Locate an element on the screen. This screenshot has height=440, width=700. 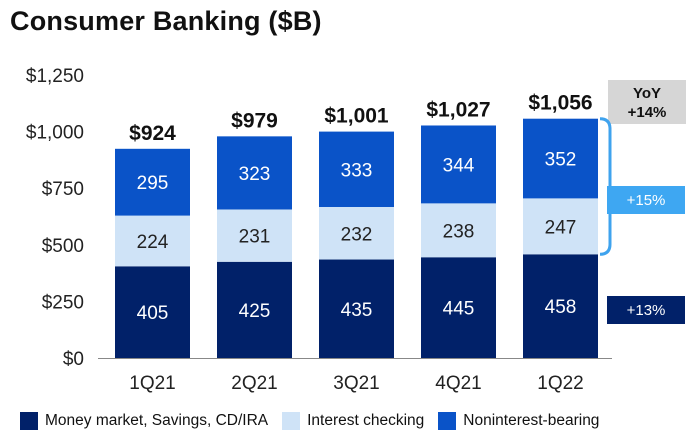
legend-item-interest-checking: Interest checking is located at coordinates (353, 421).